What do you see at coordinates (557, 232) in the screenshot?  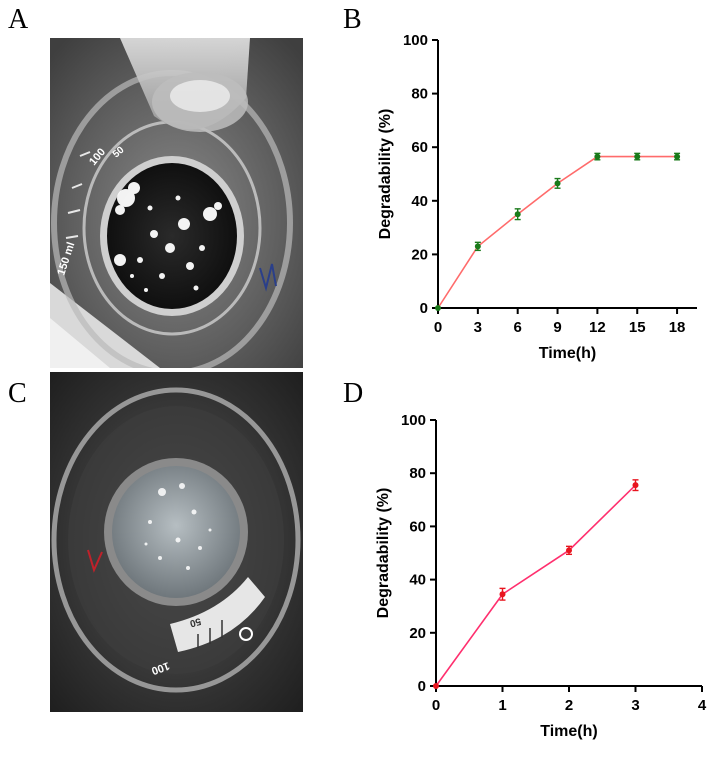 I see `chart-b-series-line` at bounding box center [557, 232].